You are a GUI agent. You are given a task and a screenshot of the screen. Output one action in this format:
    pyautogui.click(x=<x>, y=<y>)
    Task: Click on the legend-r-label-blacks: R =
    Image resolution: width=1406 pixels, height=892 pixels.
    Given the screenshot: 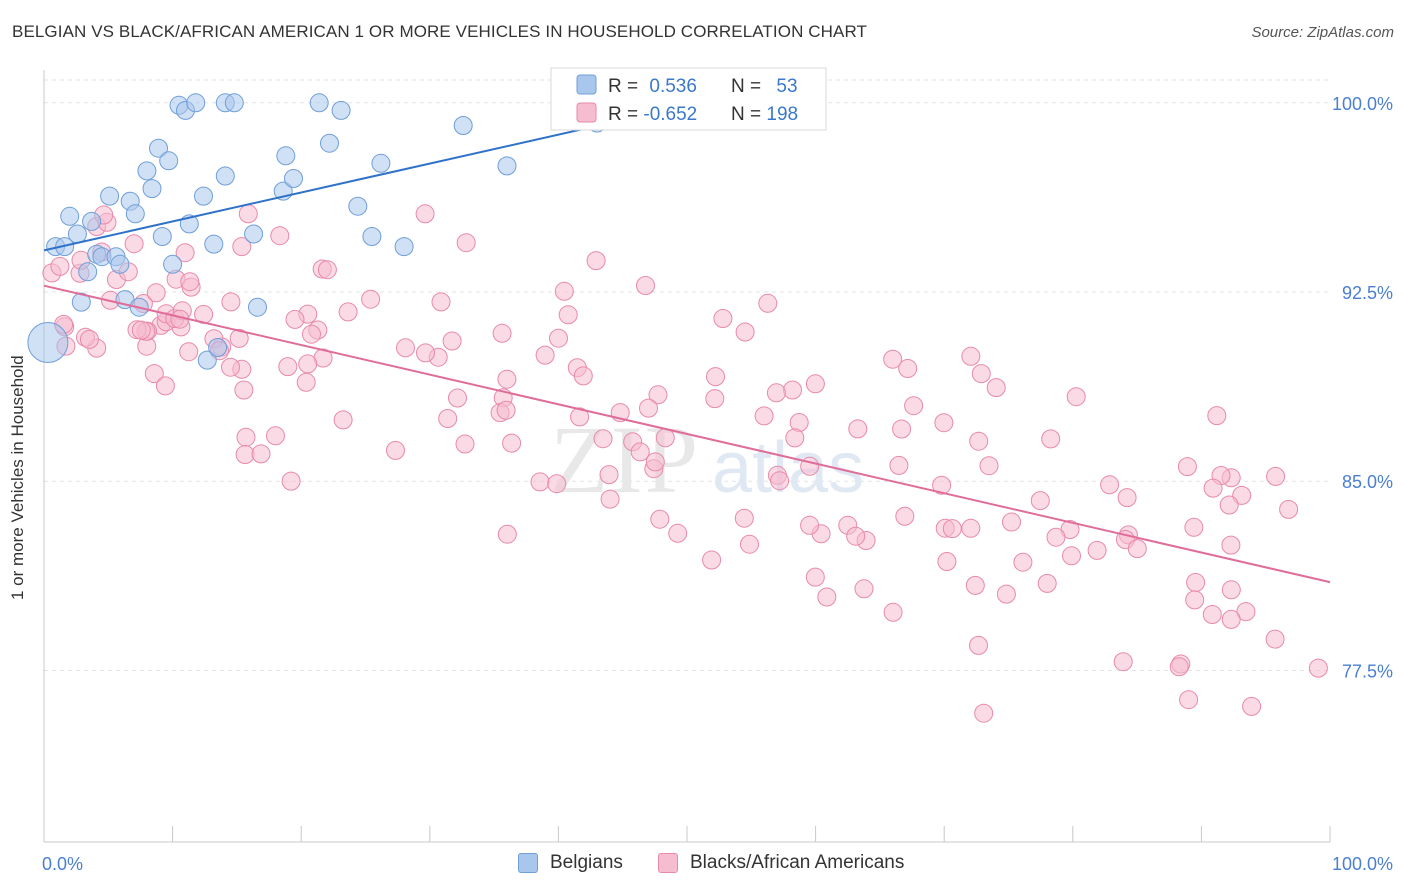 What is the action you would take?
    pyautogui.click(x=625, y=114)
    